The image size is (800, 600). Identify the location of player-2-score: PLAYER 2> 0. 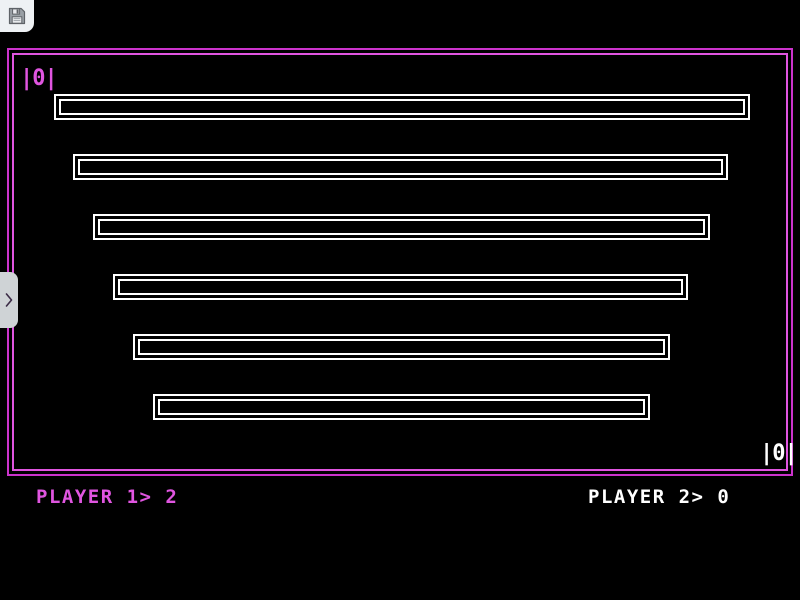
(659, 497).